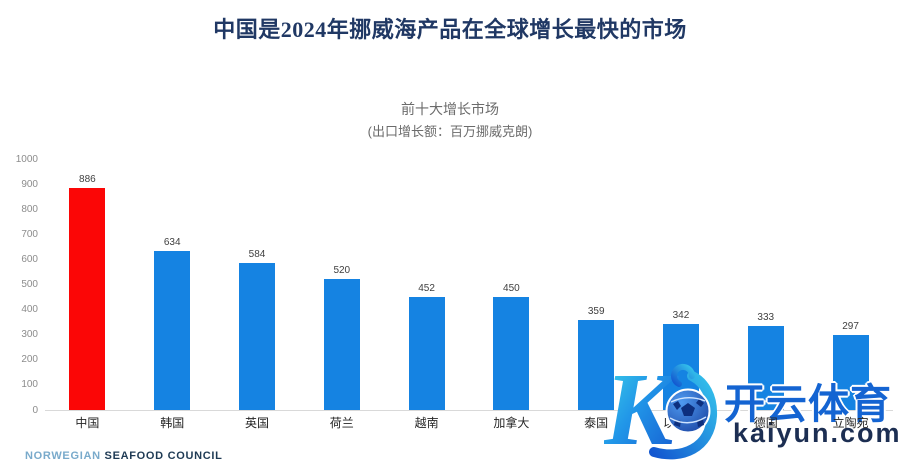  I want to click on bar-荷兰, so click(341, 344).